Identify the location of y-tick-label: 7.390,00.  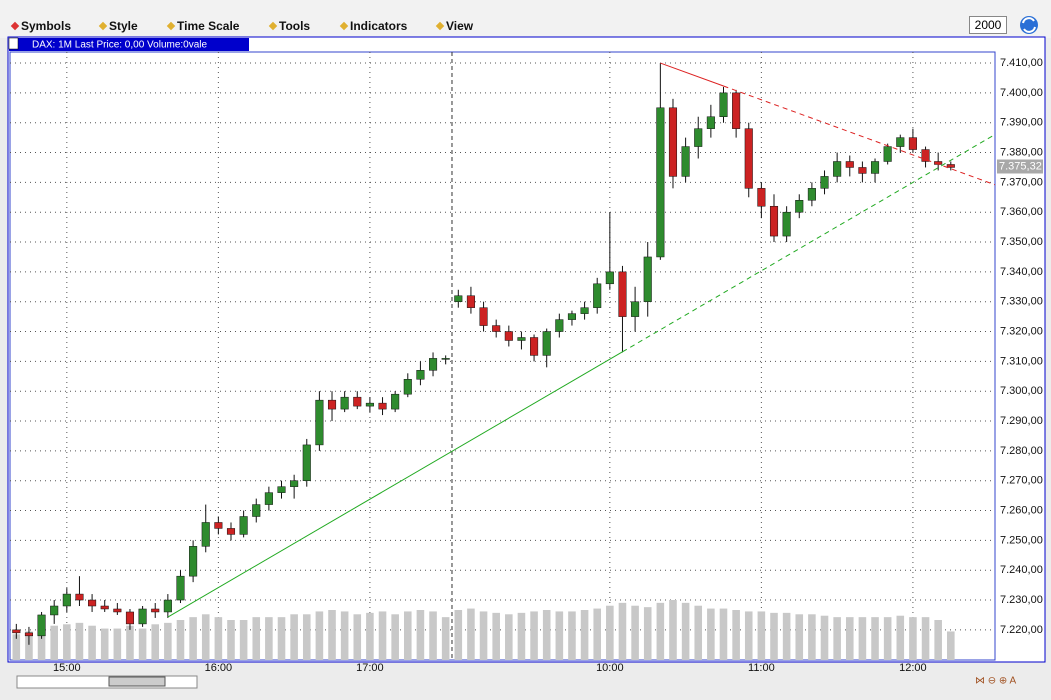
(1021, 123).